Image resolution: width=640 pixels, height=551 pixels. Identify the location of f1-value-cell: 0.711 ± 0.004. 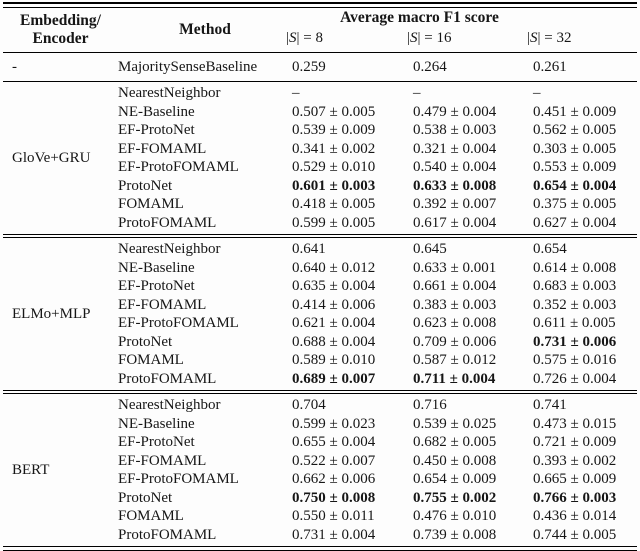
(454, 378).